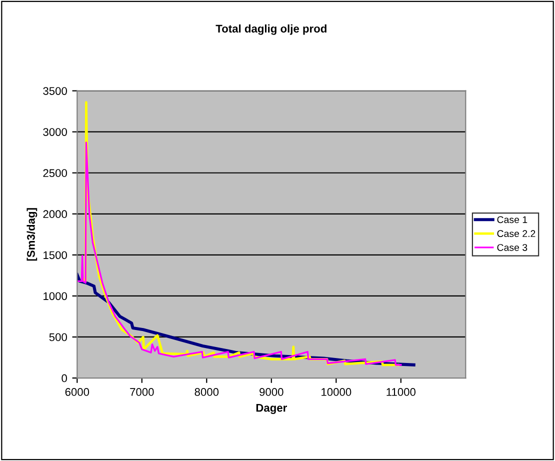 This screenshot has height=461, width=555. What do you see at coordinates (337, 392) in the screenshot?
I see `x-tick-label: 10000` at bounding box center [337, 392].